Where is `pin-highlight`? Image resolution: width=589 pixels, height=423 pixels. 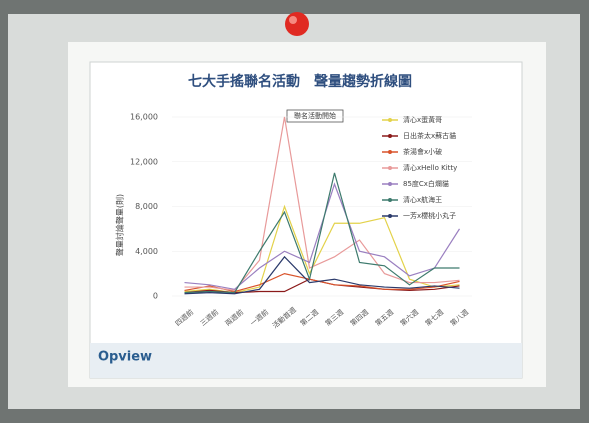
pin-highlight is located at coordinates (293, 20).